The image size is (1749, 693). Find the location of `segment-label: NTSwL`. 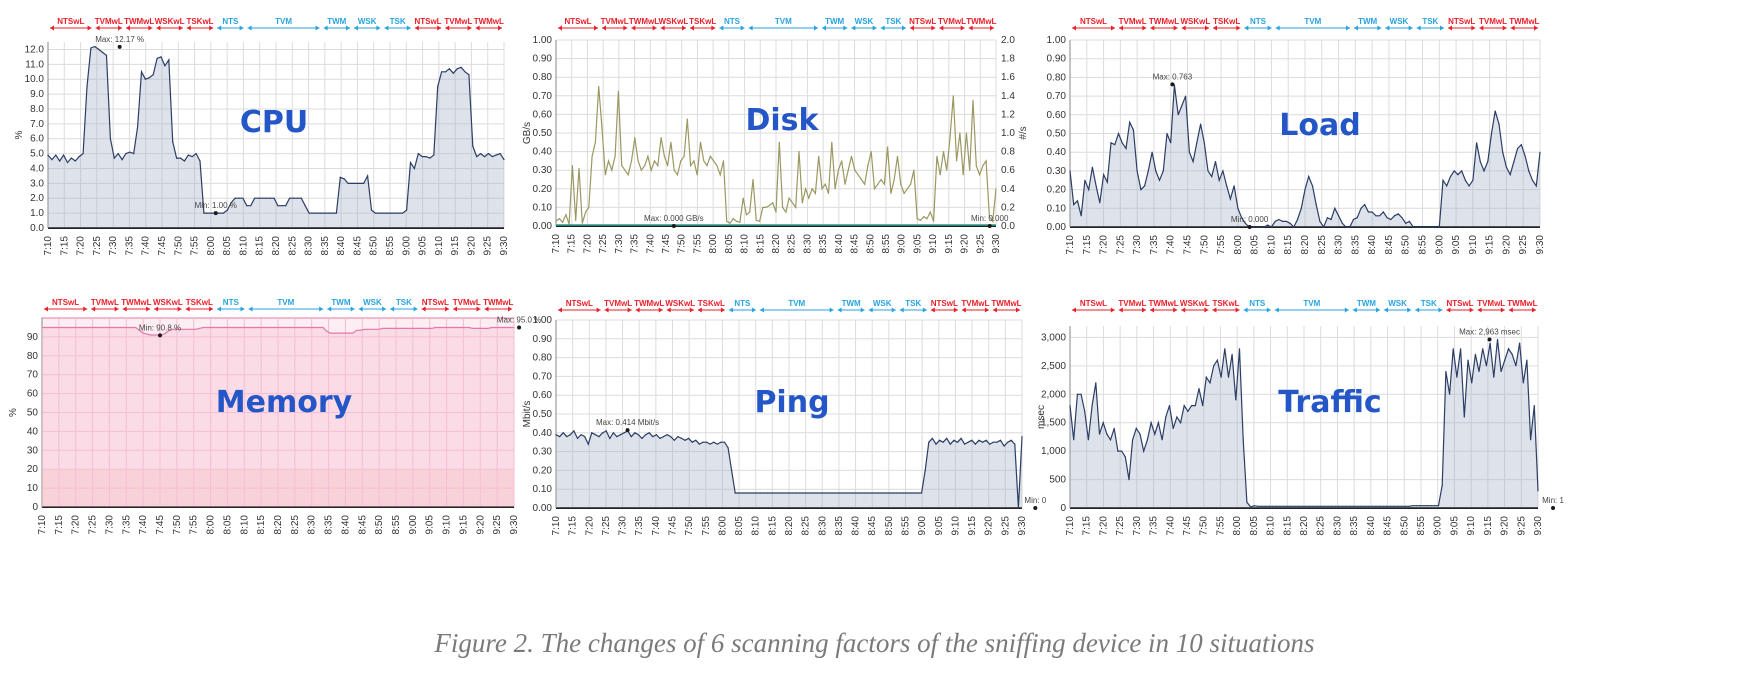

segment-label: NTSwL is located at coordinates (1093, 21).